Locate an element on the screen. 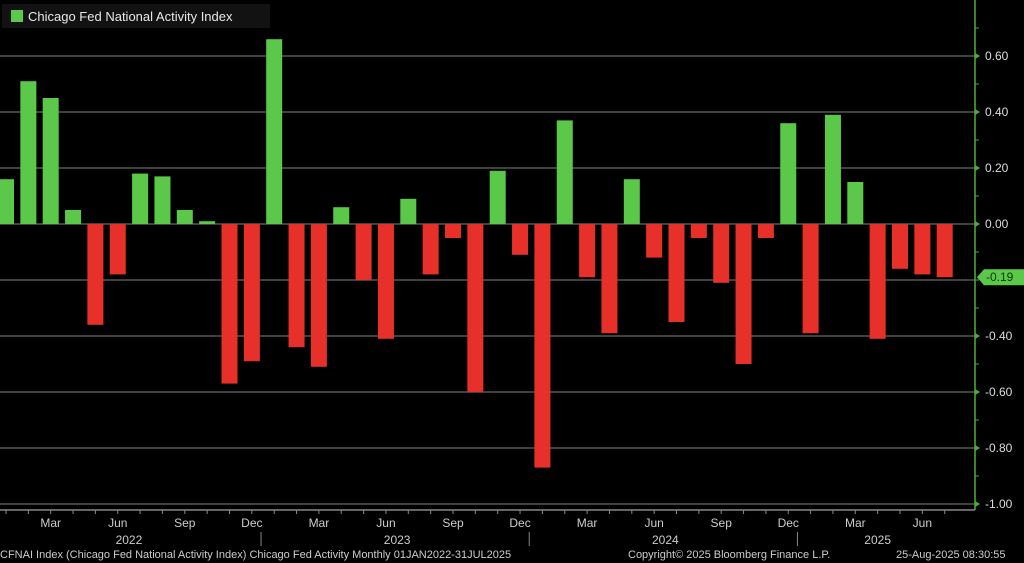 The height and width of the screenshot is (563, 1024). x-year-label: 2024 is located at coordinates (665, 540).